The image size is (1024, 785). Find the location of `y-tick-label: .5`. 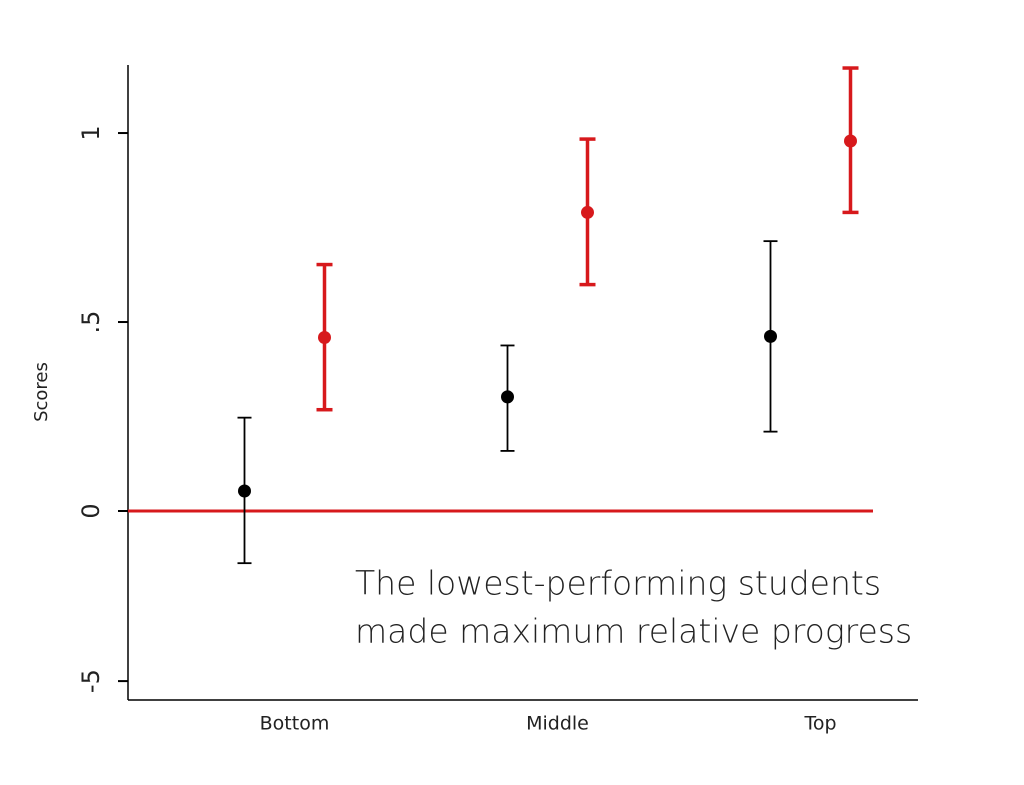

y-tick-label: .5 is located at coordinates (91, 322).